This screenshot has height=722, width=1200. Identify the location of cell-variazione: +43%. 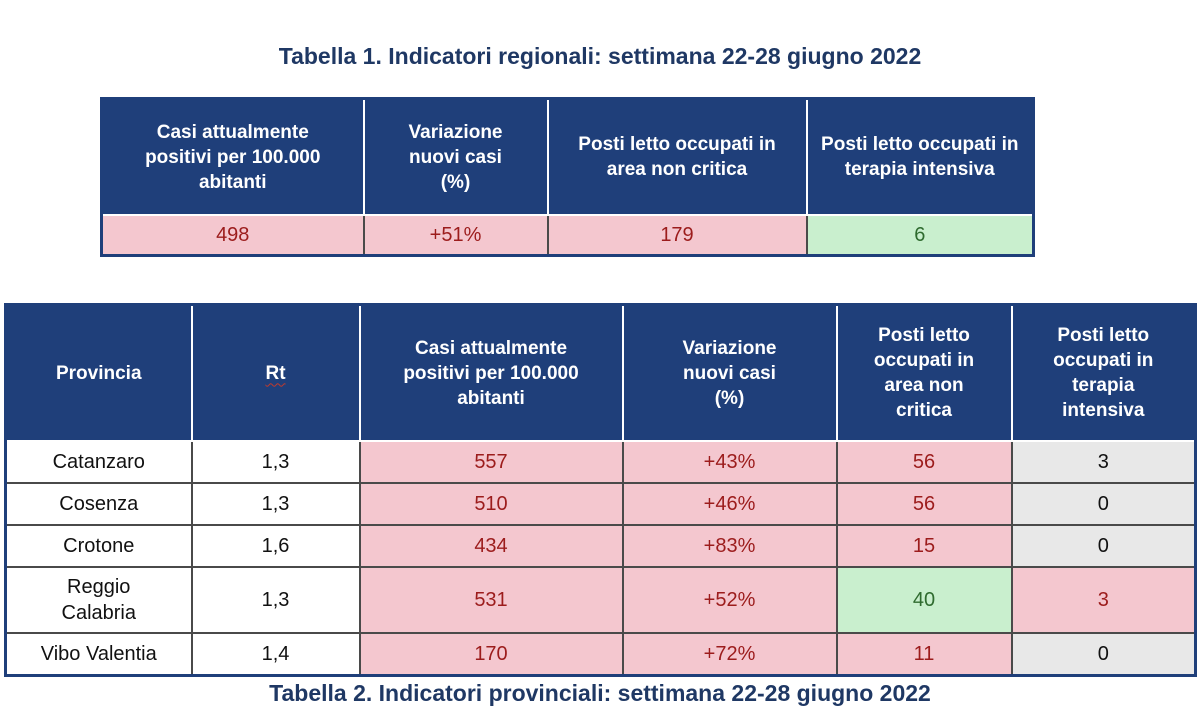
(729, 462).